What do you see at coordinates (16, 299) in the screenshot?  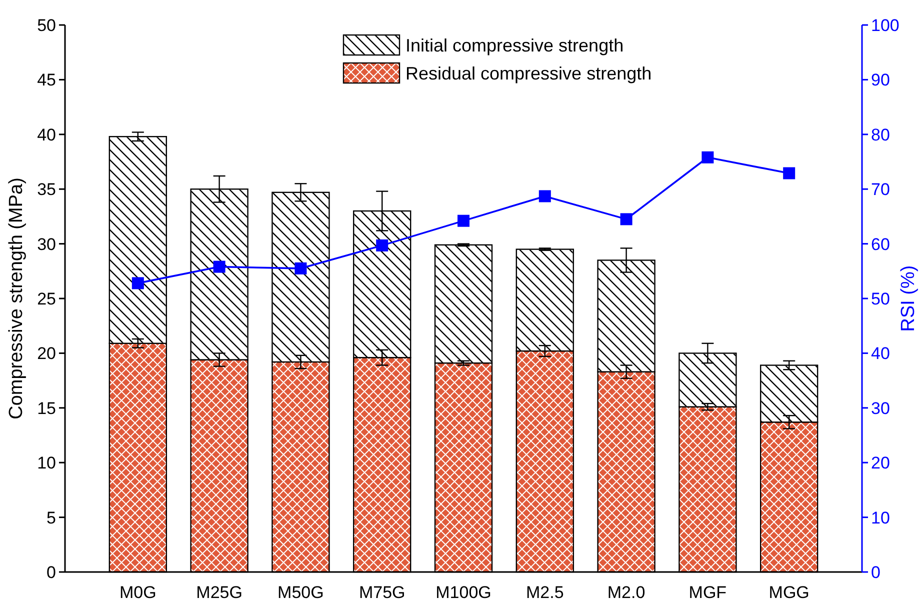 I see `y-axis-title: Compressive strength (MPa)` at bounding box center [16, 299].